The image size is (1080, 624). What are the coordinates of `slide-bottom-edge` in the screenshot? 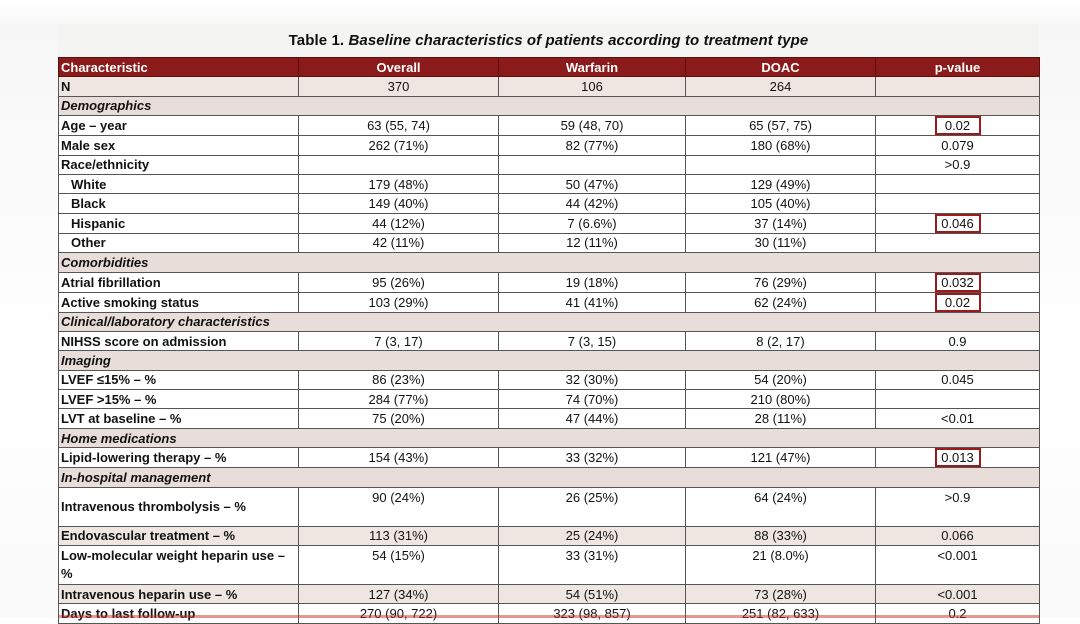 It's located at (548, 616).